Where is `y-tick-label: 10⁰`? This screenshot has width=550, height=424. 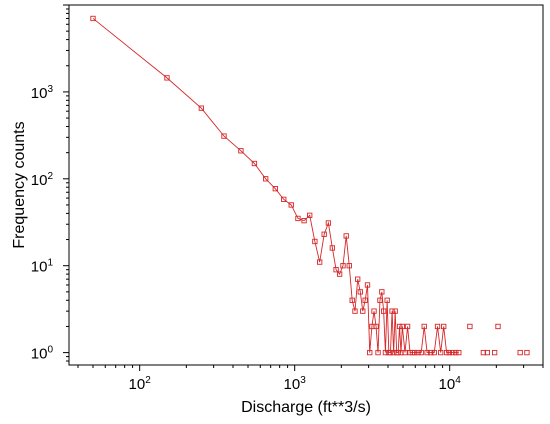
y-tick-label: 10⁰ is located at coordinates (42, 354).